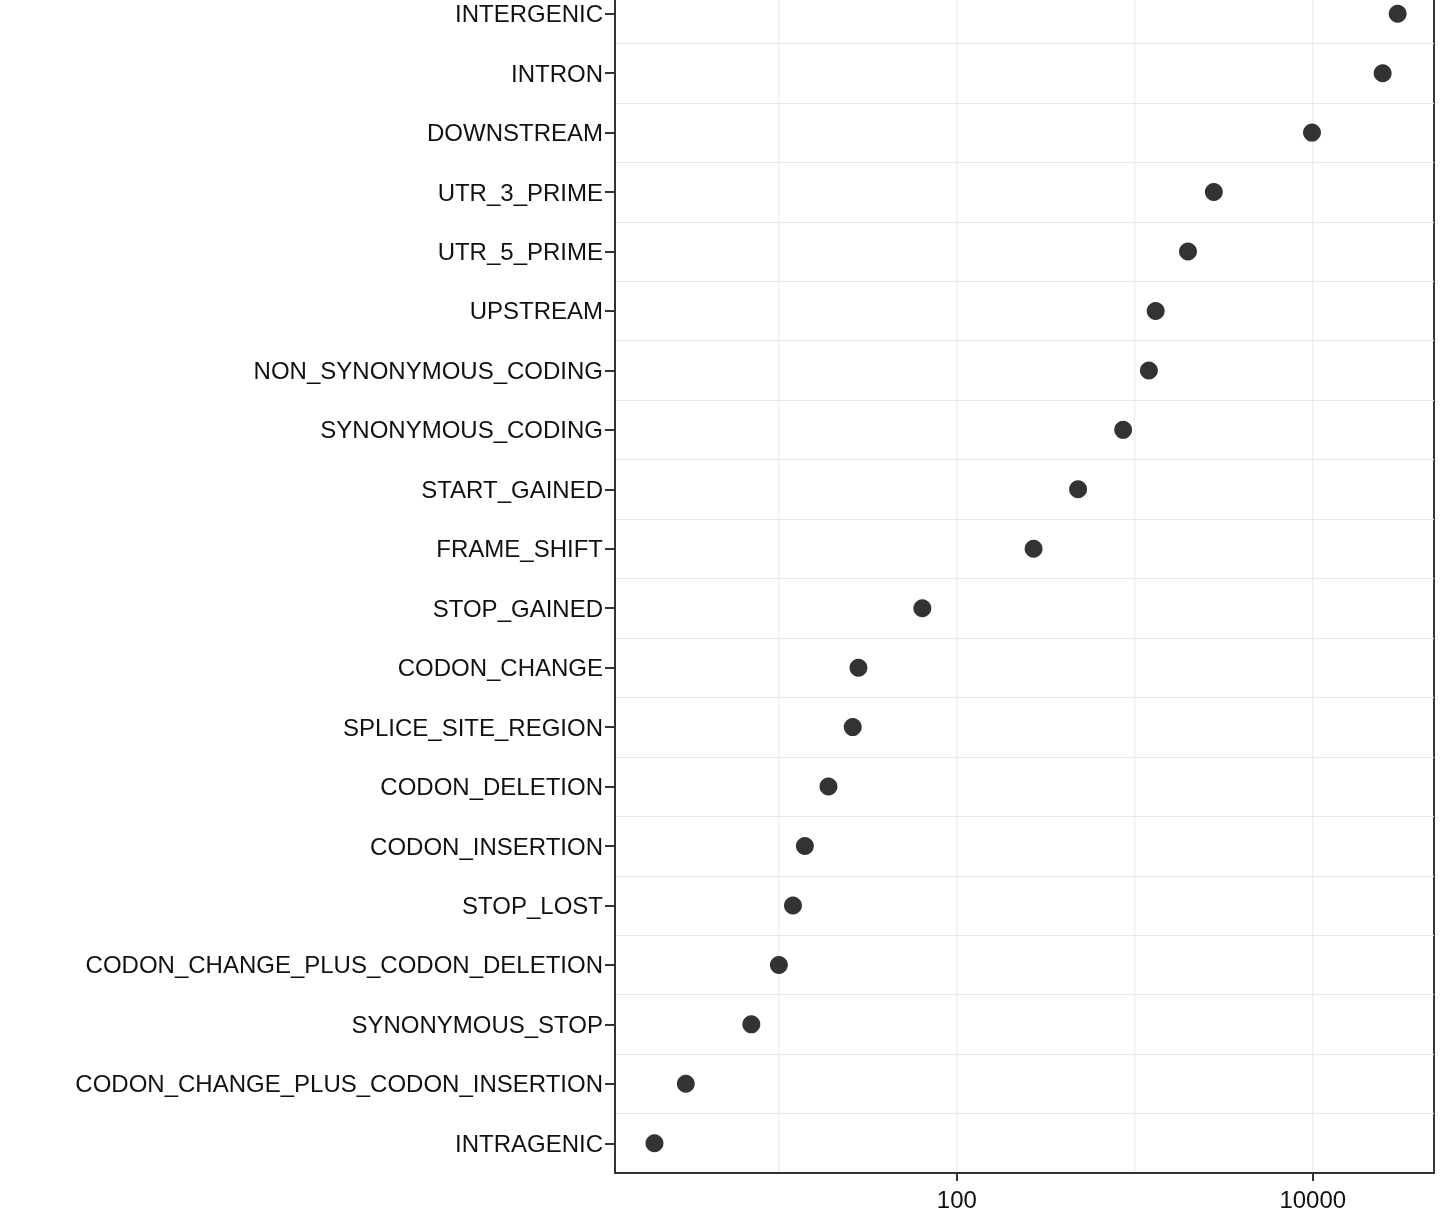 This screenshot has width=1440, height=1216. What do you see at coordinates (517, 608) in the screenshot?
I see `y-tick-label: STOP_GAINED` at bounding box center [517, 608].